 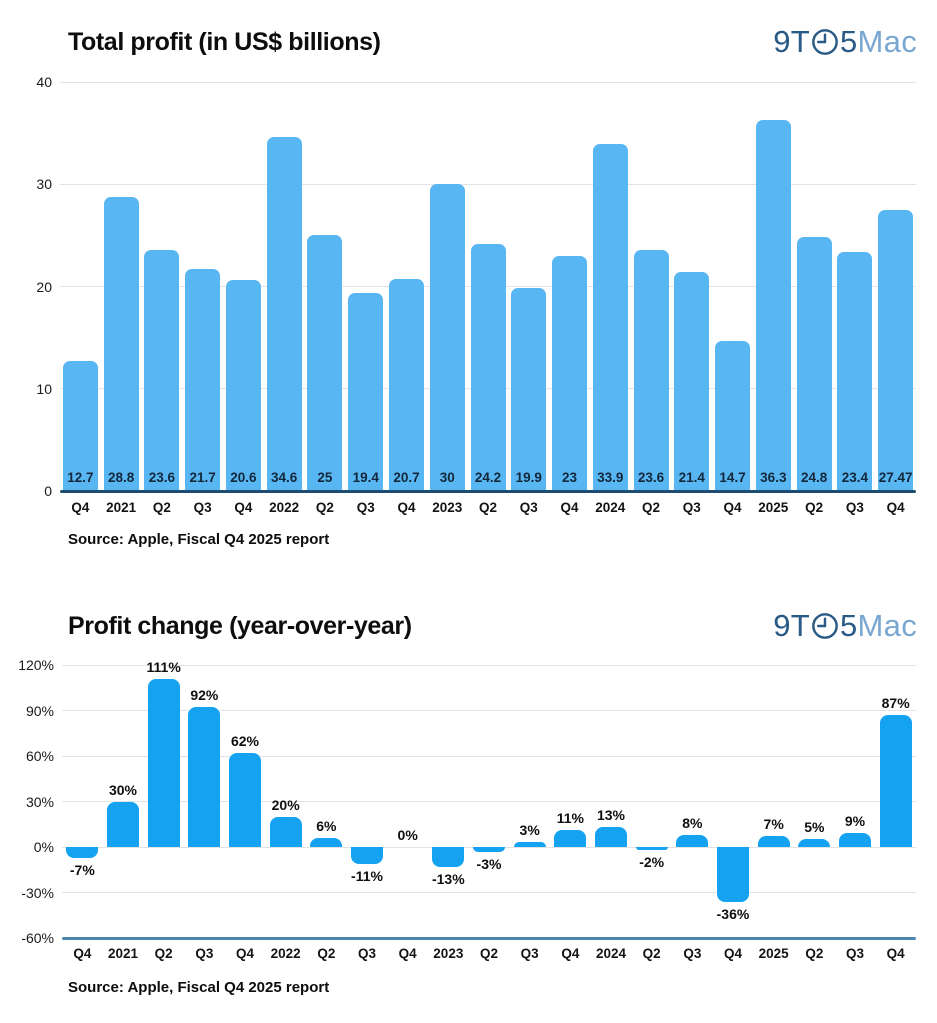 I want to click on y-axis-tick-label: -30%, so click(x=37, y=892).